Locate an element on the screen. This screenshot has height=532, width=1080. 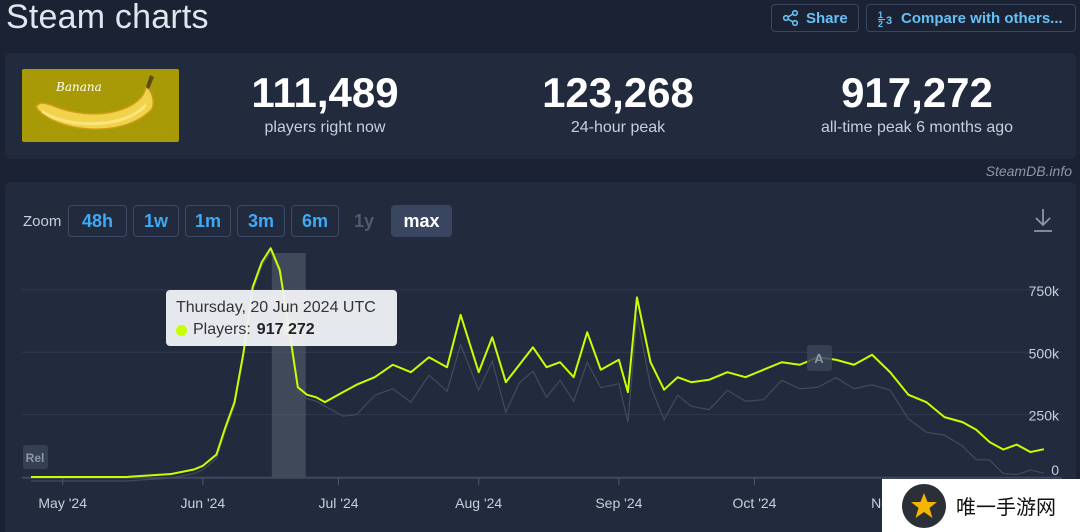
zoom-button-1w: 1w is located at coordinates (156, 221).